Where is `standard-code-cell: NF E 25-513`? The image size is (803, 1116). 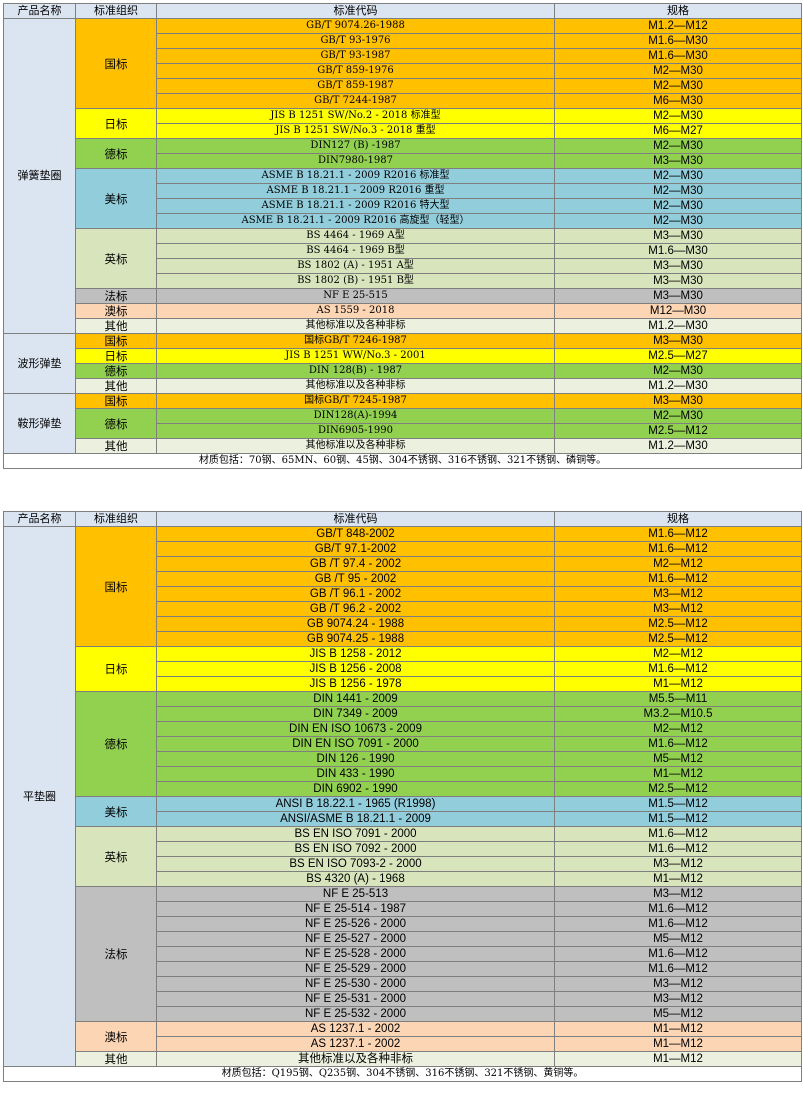 standard-code-cell: NF E 25-513 is located at coordinates (355, 894).